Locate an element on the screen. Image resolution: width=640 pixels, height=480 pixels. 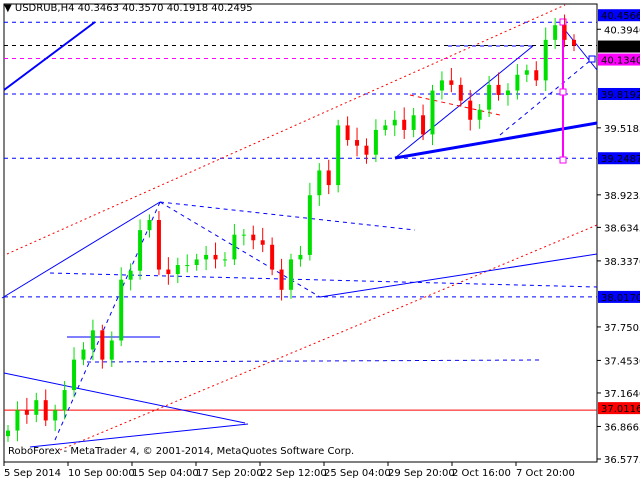
price-level-label: 39.8192 is located at coordinates (620, 95).